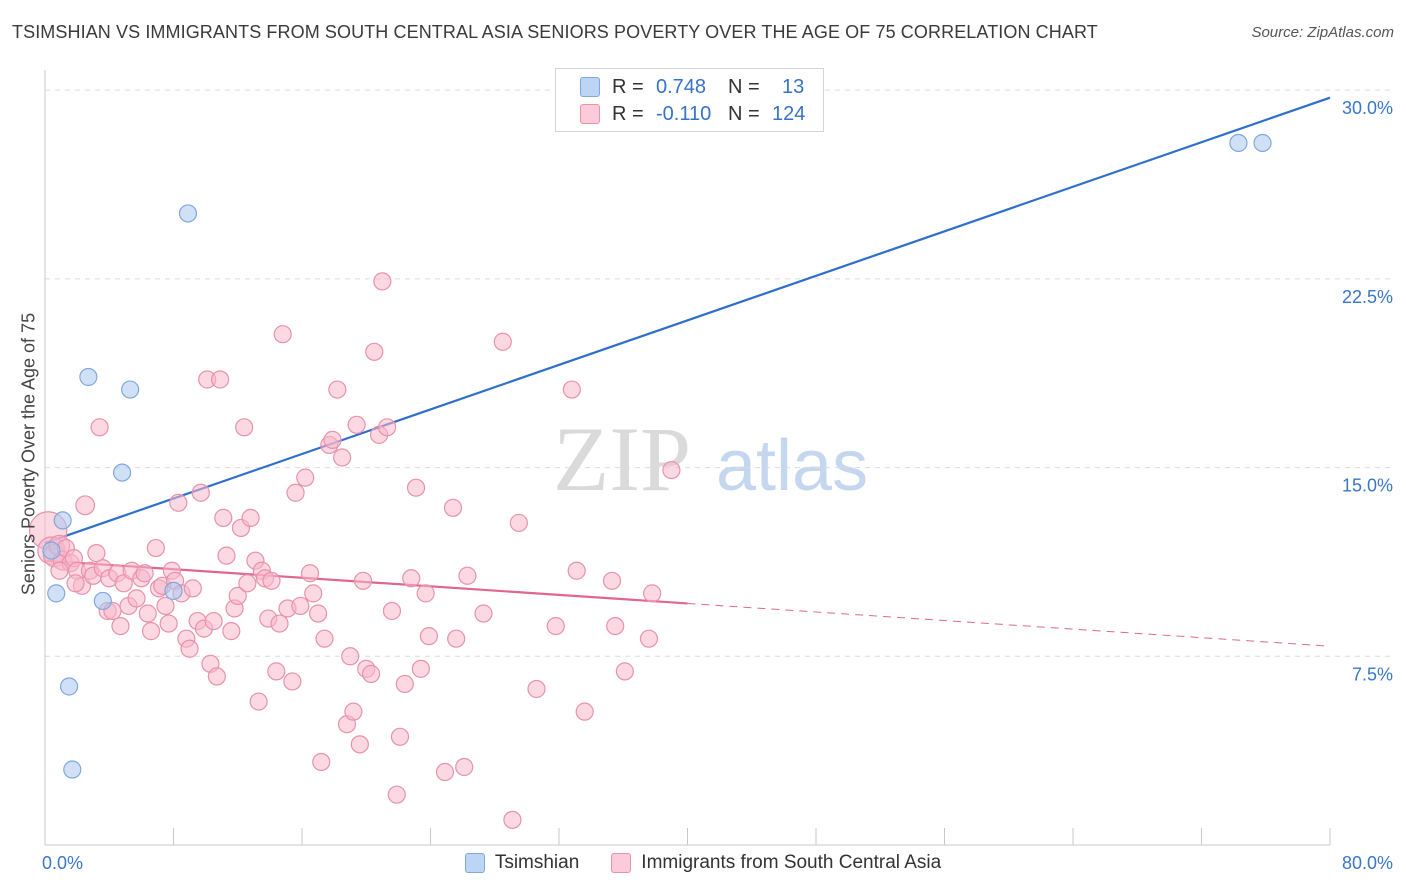 Image resolution: width=1406 pixels, height=892 pixels. I want to click on y-tick-label: 22.5%, so click(1367, 297).